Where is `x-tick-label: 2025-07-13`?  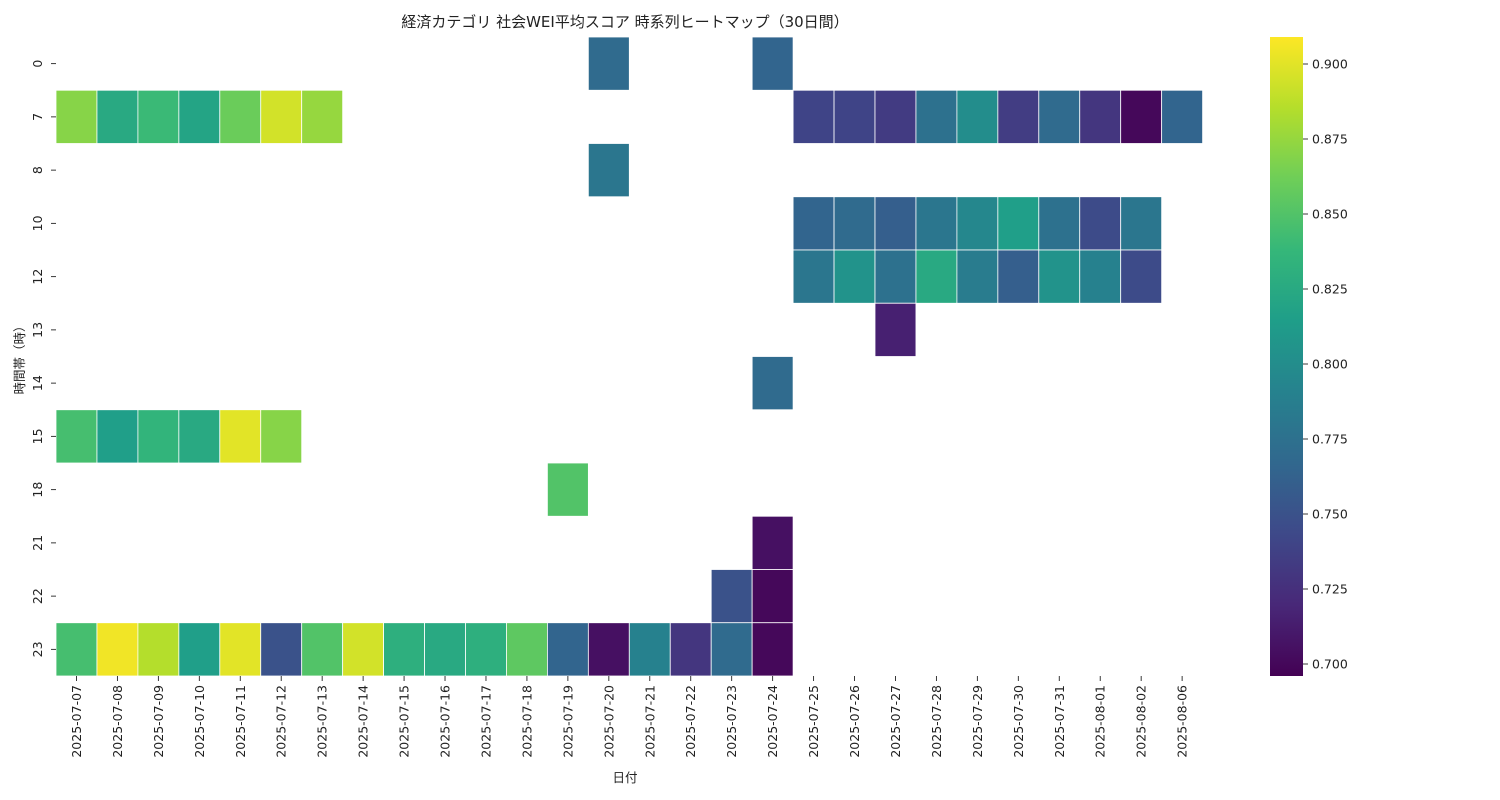
x-tick-label: 2025-07-13 is located at coordinates (322, 721).